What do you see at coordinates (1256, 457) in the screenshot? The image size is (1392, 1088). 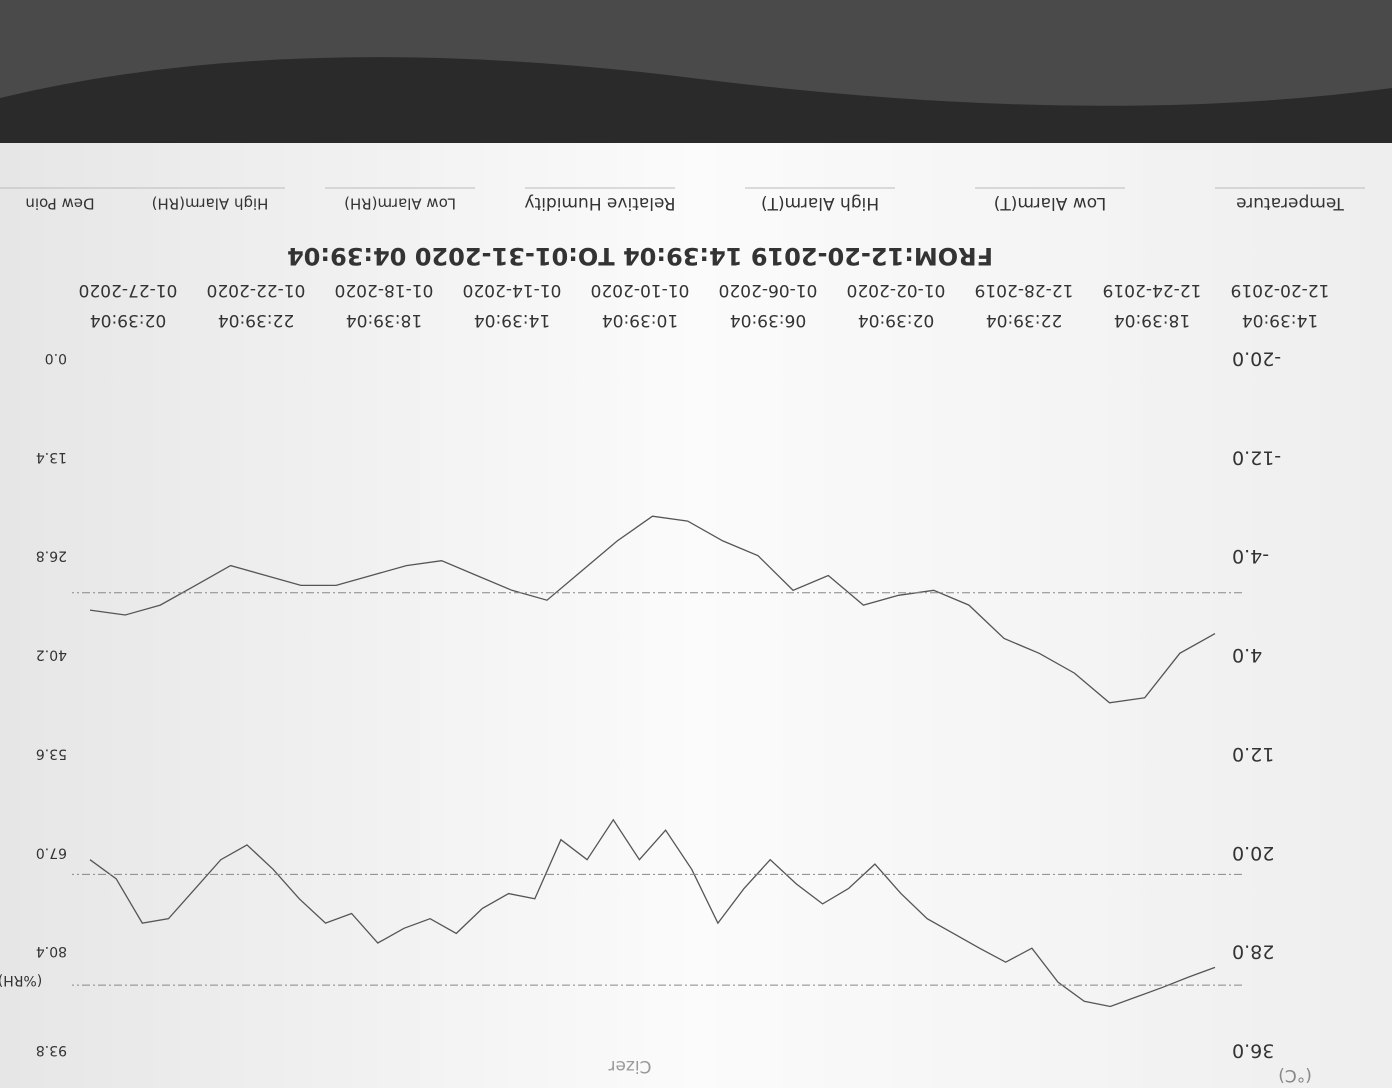 I see `y-tick-label: -12.0` at bounding box center [1256, 457].